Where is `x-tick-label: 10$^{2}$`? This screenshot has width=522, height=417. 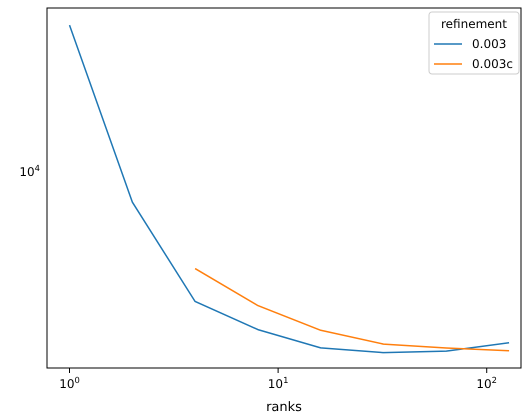 x-tick-label: 10$^{2}$ is located at coordinates (487, 383).